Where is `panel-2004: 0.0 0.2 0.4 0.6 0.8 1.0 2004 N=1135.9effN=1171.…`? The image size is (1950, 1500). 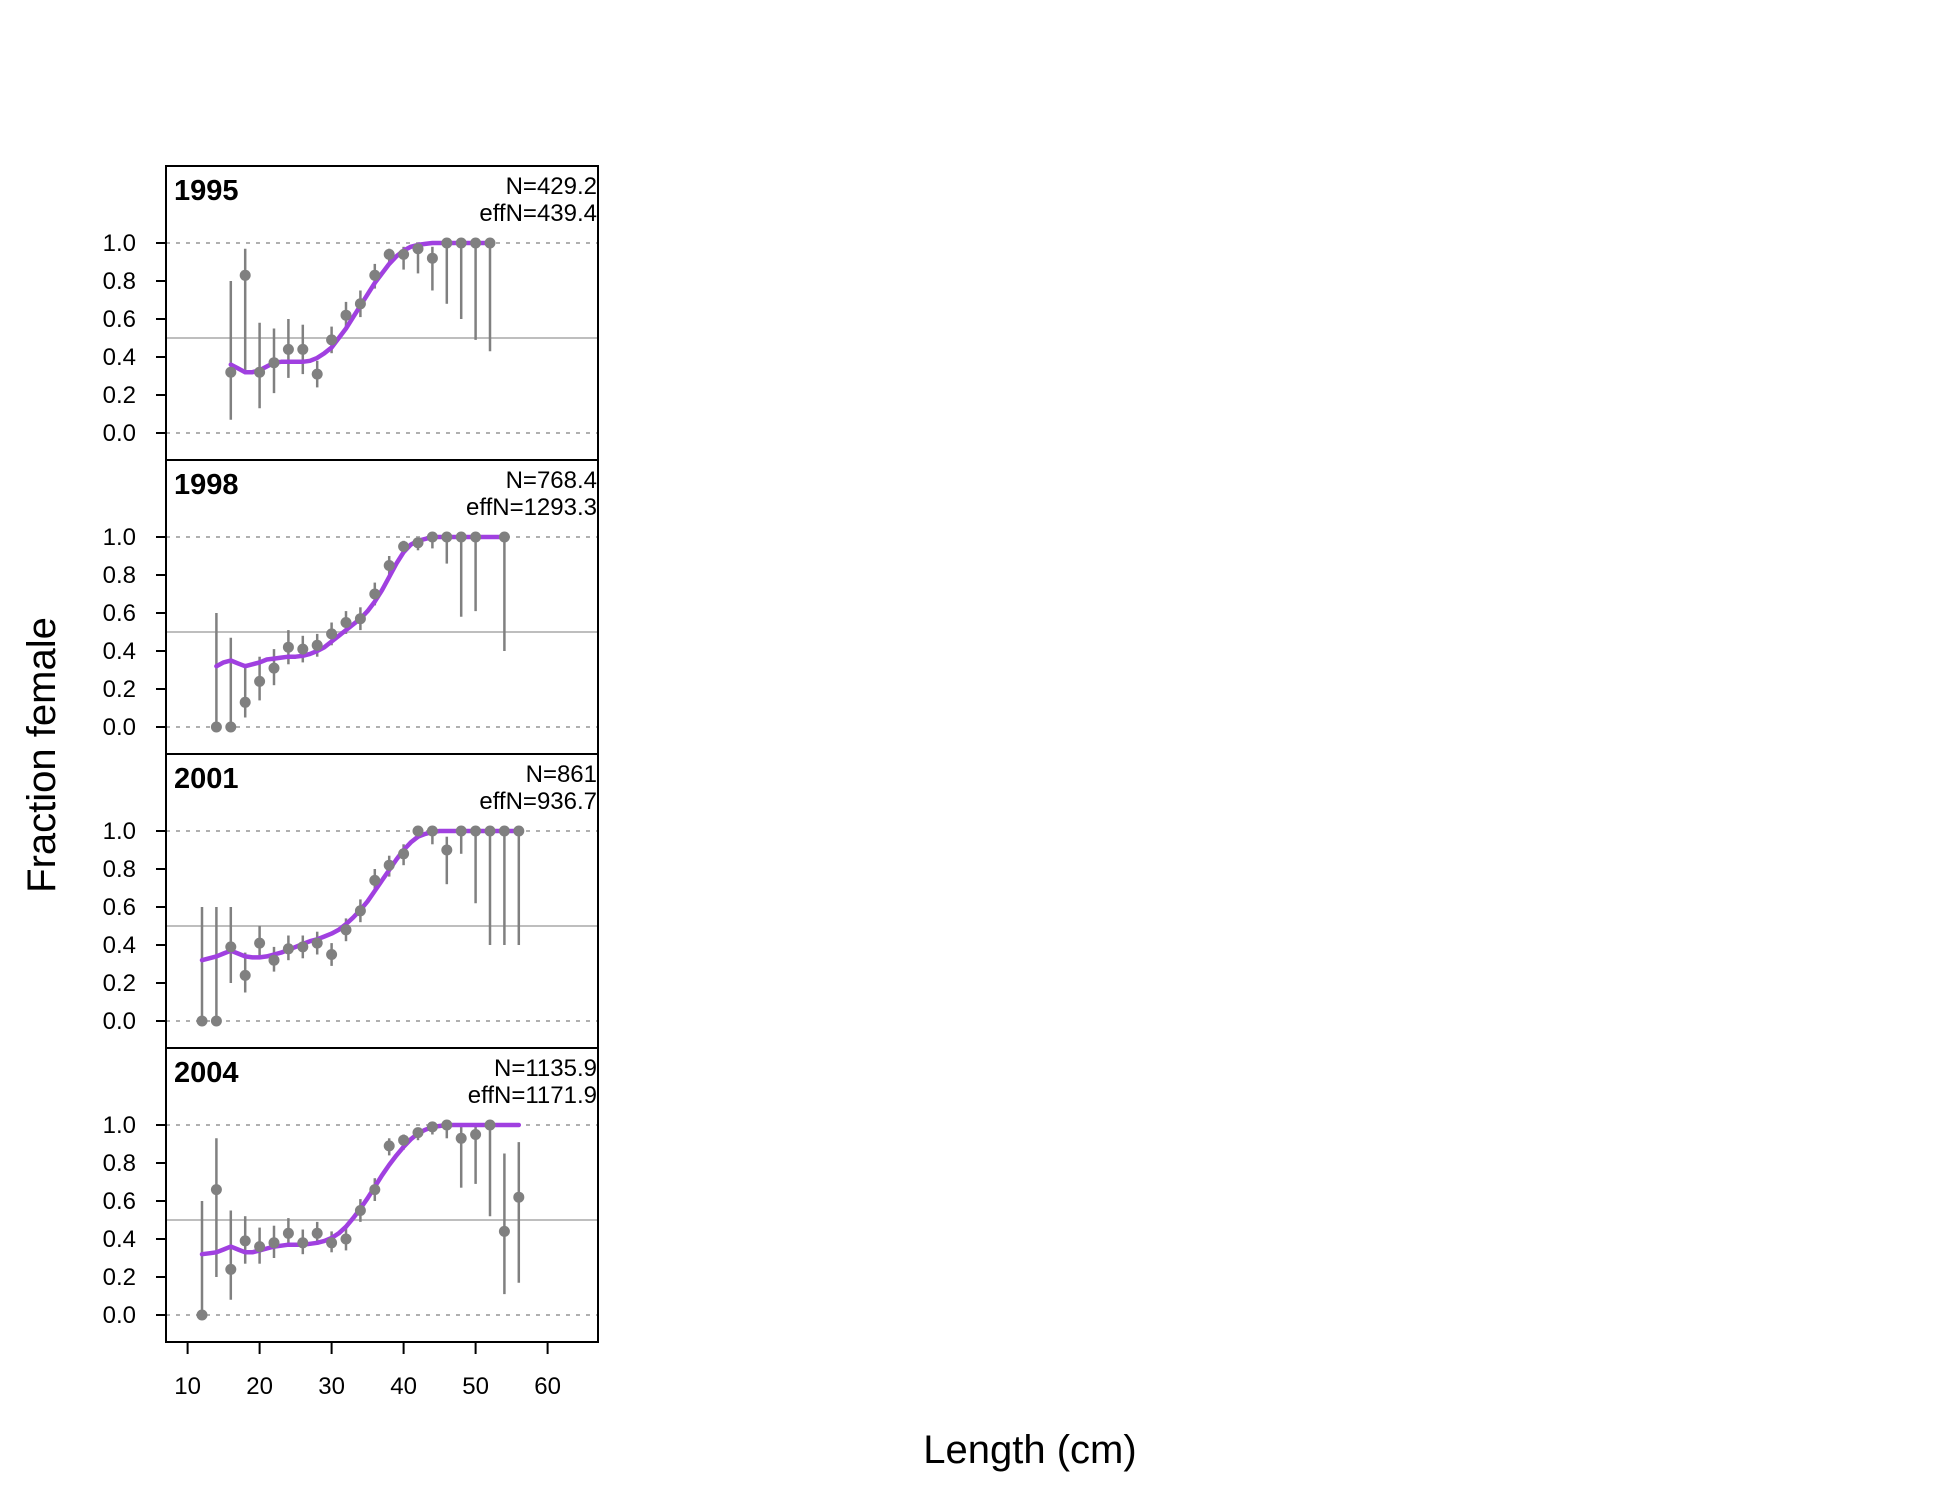
panel-2004: 0.0 0.2 0.4 0.6 0.8 1.0 2004 N=1135.9effN=1171.… is located at coordinates (351, 1195).